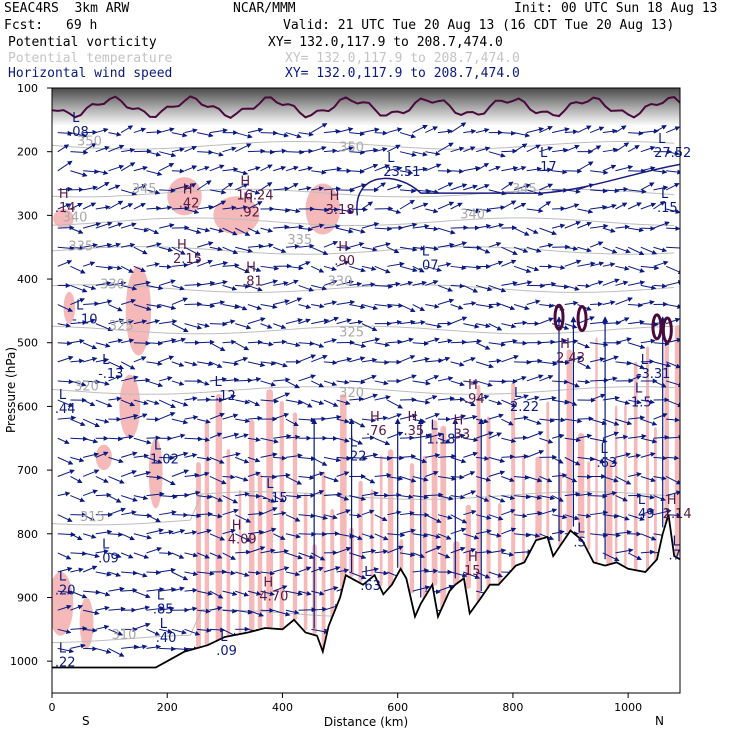 The width and height of the screenshot is (740, 740). Describe the element at coordinates (273, 597) in the screenshot. I see `extremum-value: 4.70` at that location.